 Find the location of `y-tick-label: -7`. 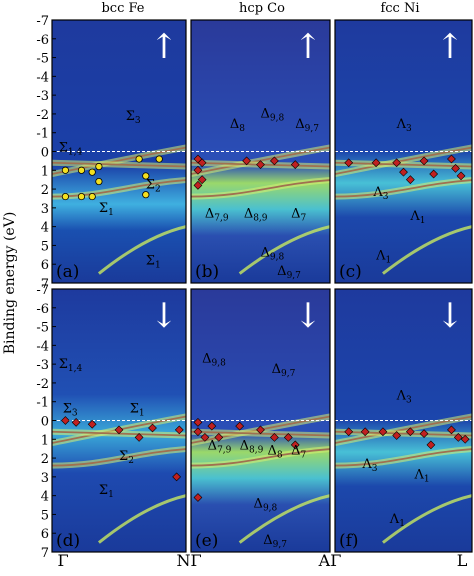

y-tick-label: -7 is located at coordinates (42, 290).